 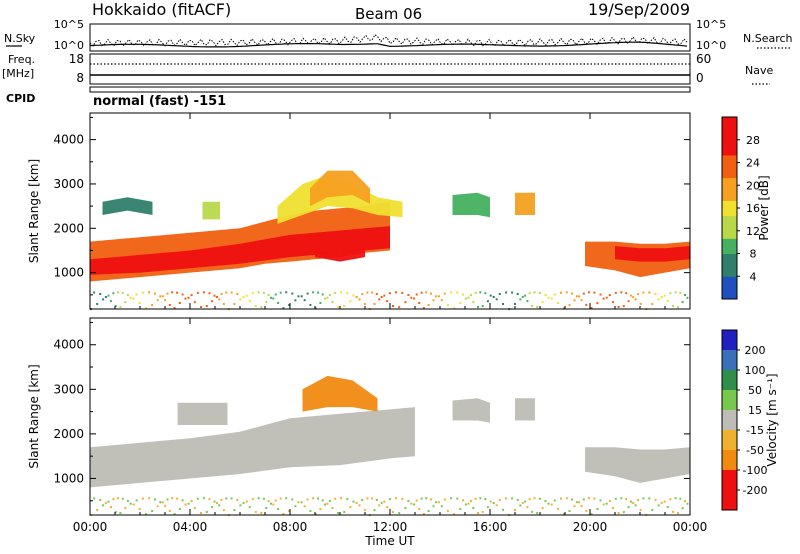 I want to click on noise-frame, so click(x=390, y=37).